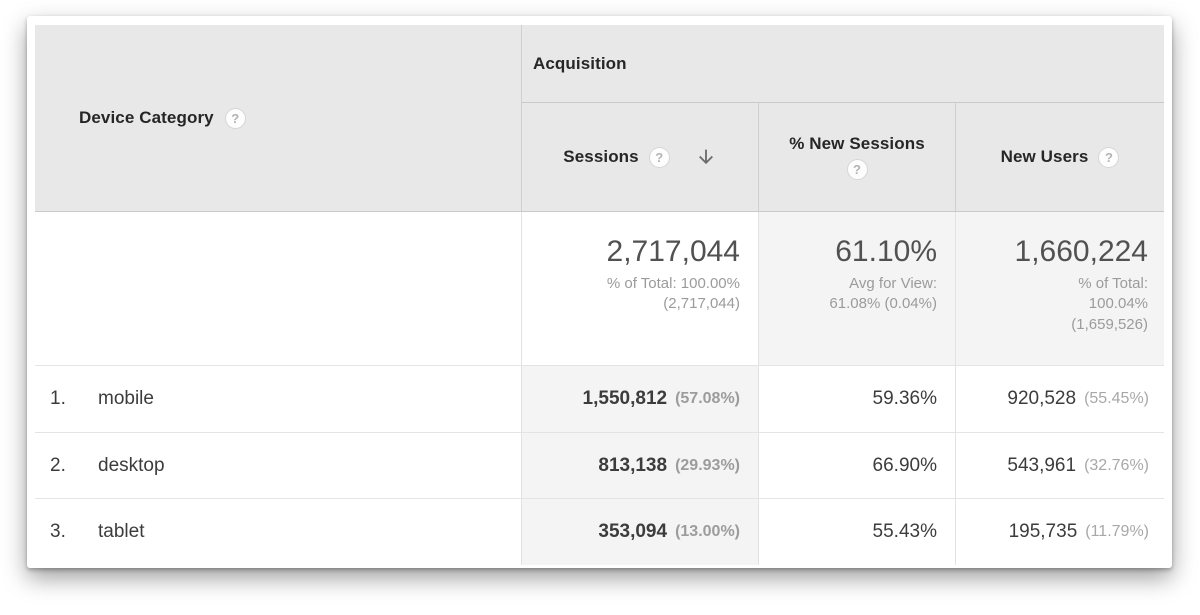  What do you see at coordinates (58, 465) in the screenshot?
I see `row-index: 2.` at bounding box center [58, 465].